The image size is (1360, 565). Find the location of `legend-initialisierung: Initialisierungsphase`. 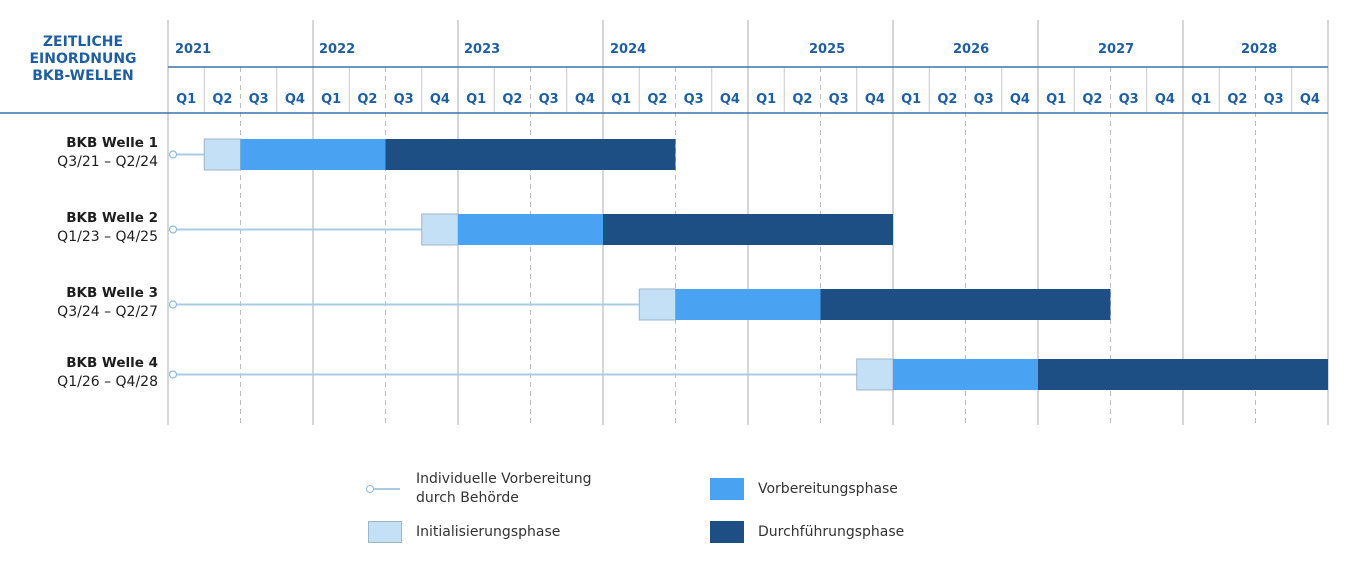

legend-initialisierung: Initialisierungsphase is located at coordinates (464, 532).